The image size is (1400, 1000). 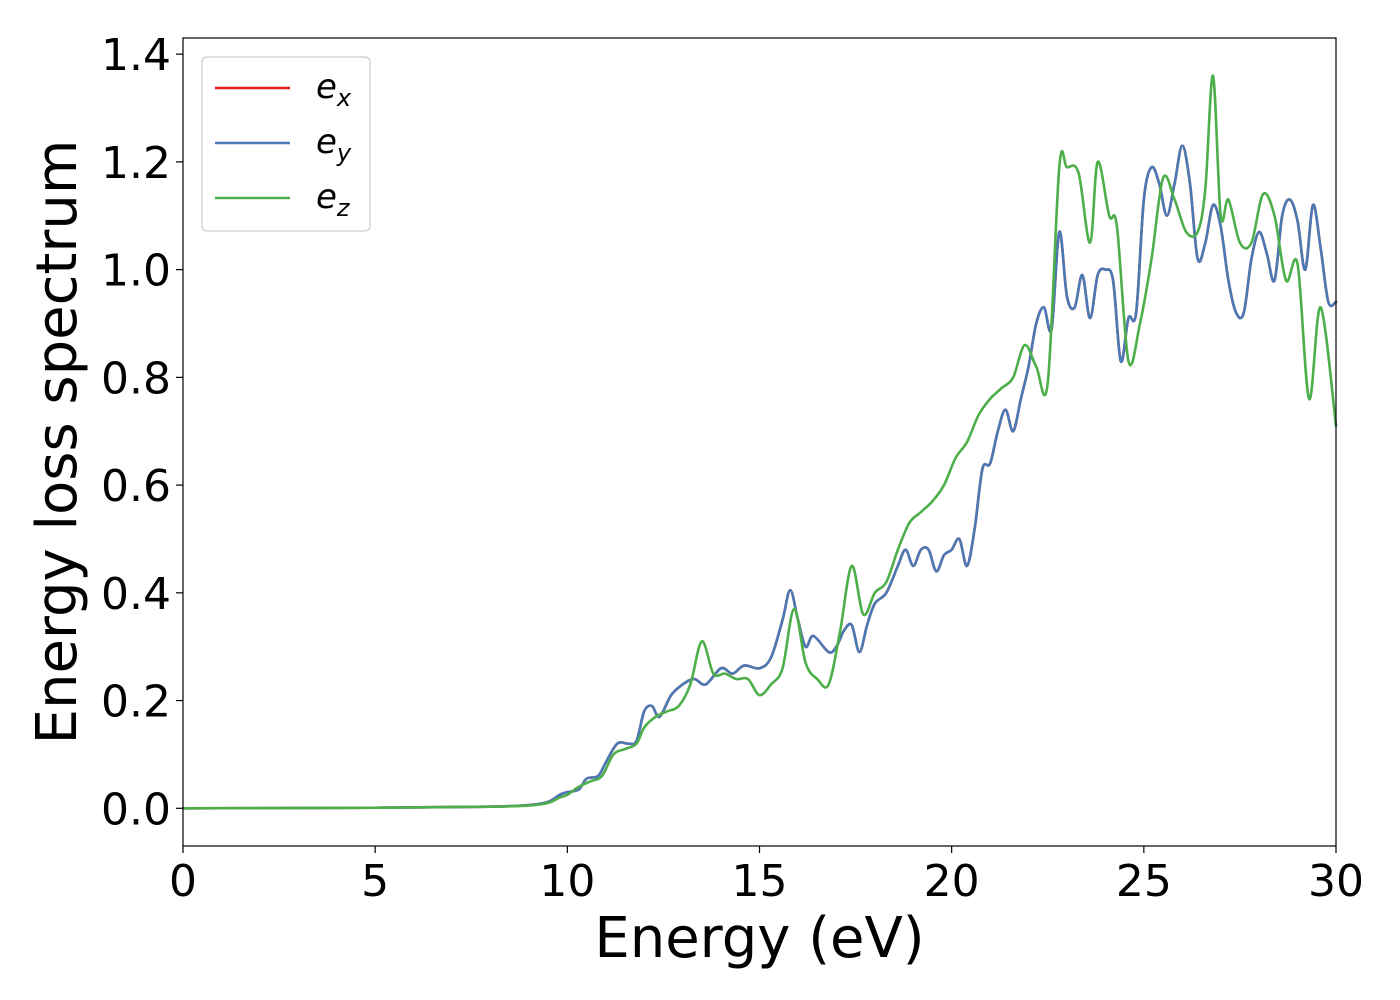 What do you see at coordinates (344, 98) in the screenshot?
I see `legend-label-sub: x` at bounding box center [344, 98].